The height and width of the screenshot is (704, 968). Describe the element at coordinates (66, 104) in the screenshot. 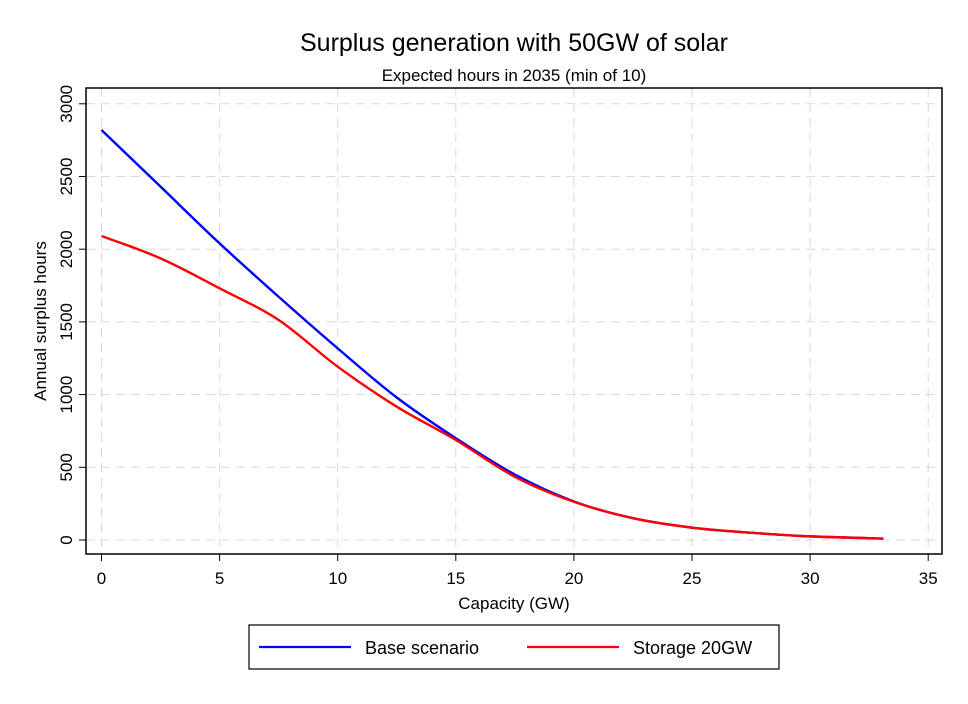

I see `y-tick-label: 3000` at that location.